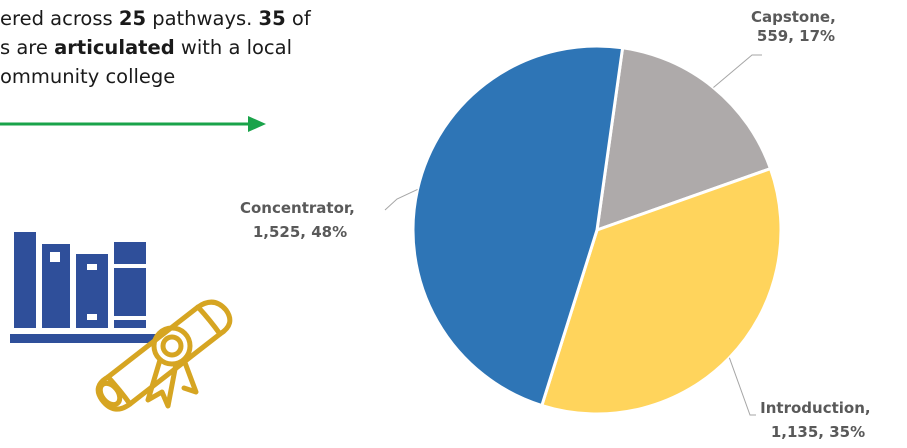 The image size is (907, 448). What do you see at coordinates (59, 18) in the screenshot?
I see `intro-text-fragment: ered across` at bounding box center [59, 18].